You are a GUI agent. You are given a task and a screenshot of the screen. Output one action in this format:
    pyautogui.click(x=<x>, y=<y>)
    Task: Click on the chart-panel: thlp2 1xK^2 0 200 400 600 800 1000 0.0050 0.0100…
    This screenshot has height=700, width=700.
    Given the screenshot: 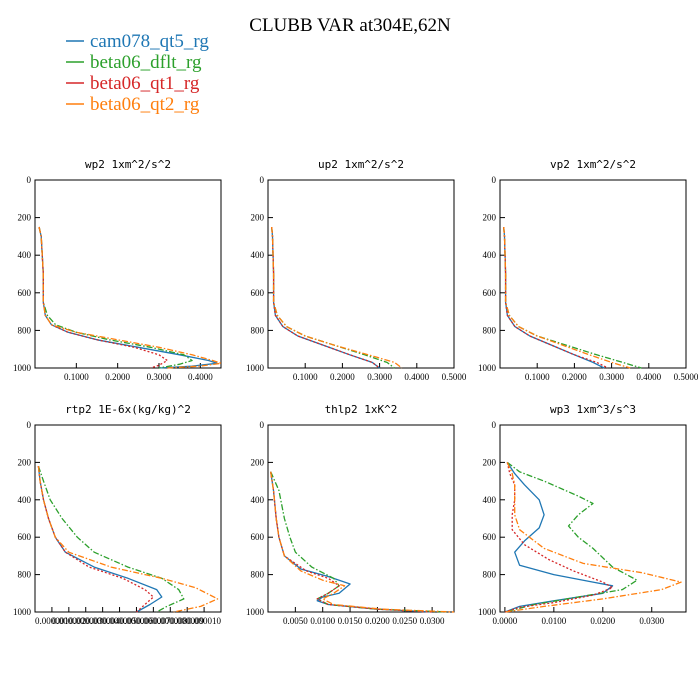 What is the action you would take?
    pyautogui.click(x=350, y=514)
    